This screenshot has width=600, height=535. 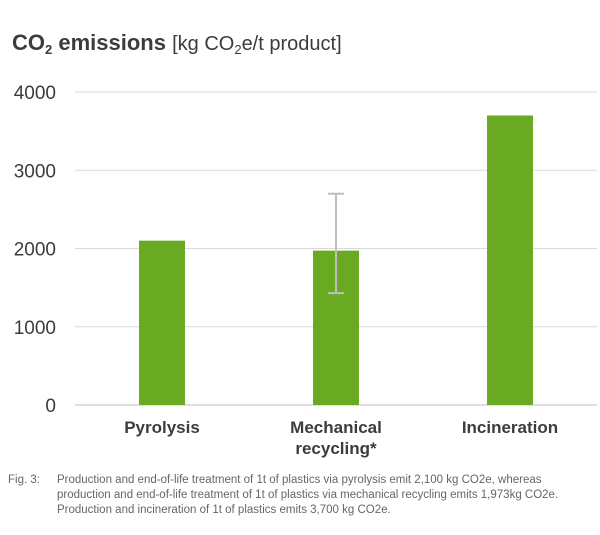 What do you see at coordinates (35, 250) in the screenshot?
I see `y-tick-label: 2000` at bounding box center [35, 250].